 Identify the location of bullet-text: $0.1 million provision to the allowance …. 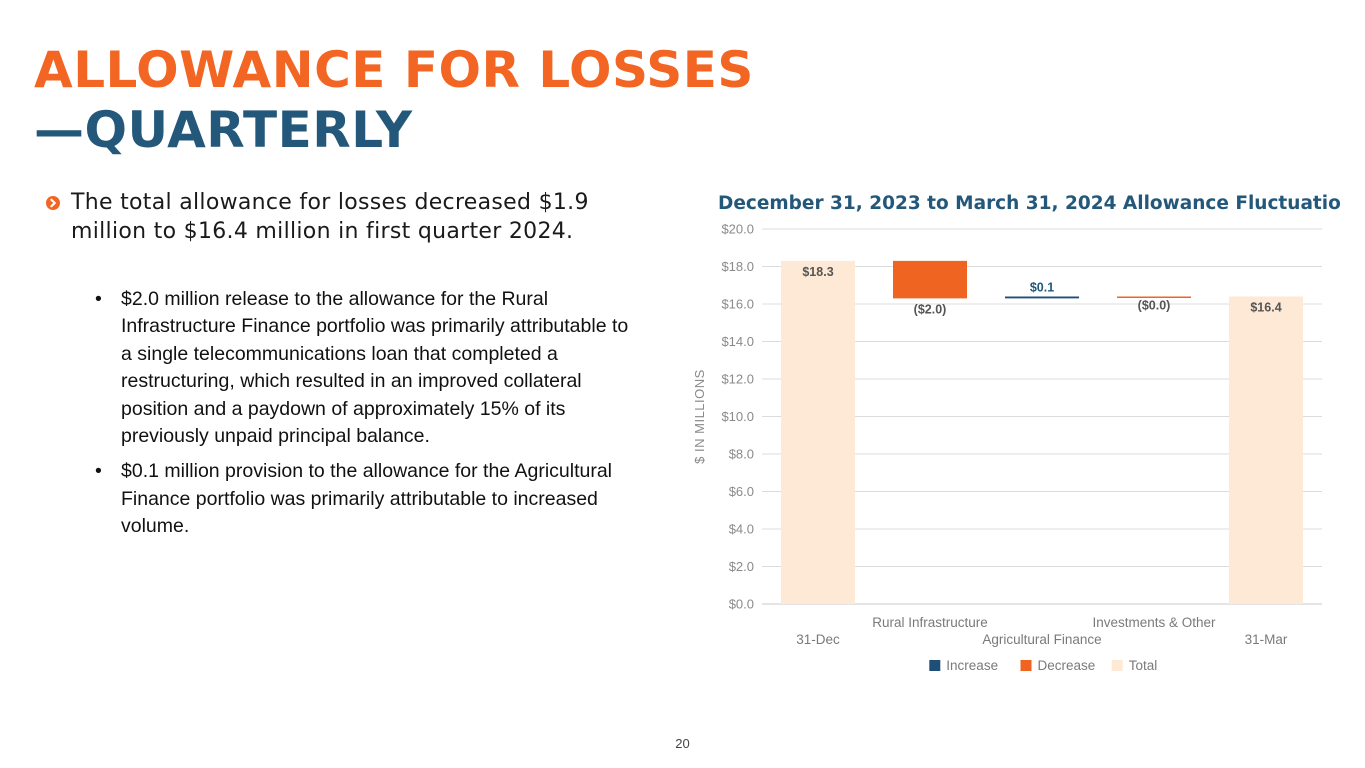
(367, 499).